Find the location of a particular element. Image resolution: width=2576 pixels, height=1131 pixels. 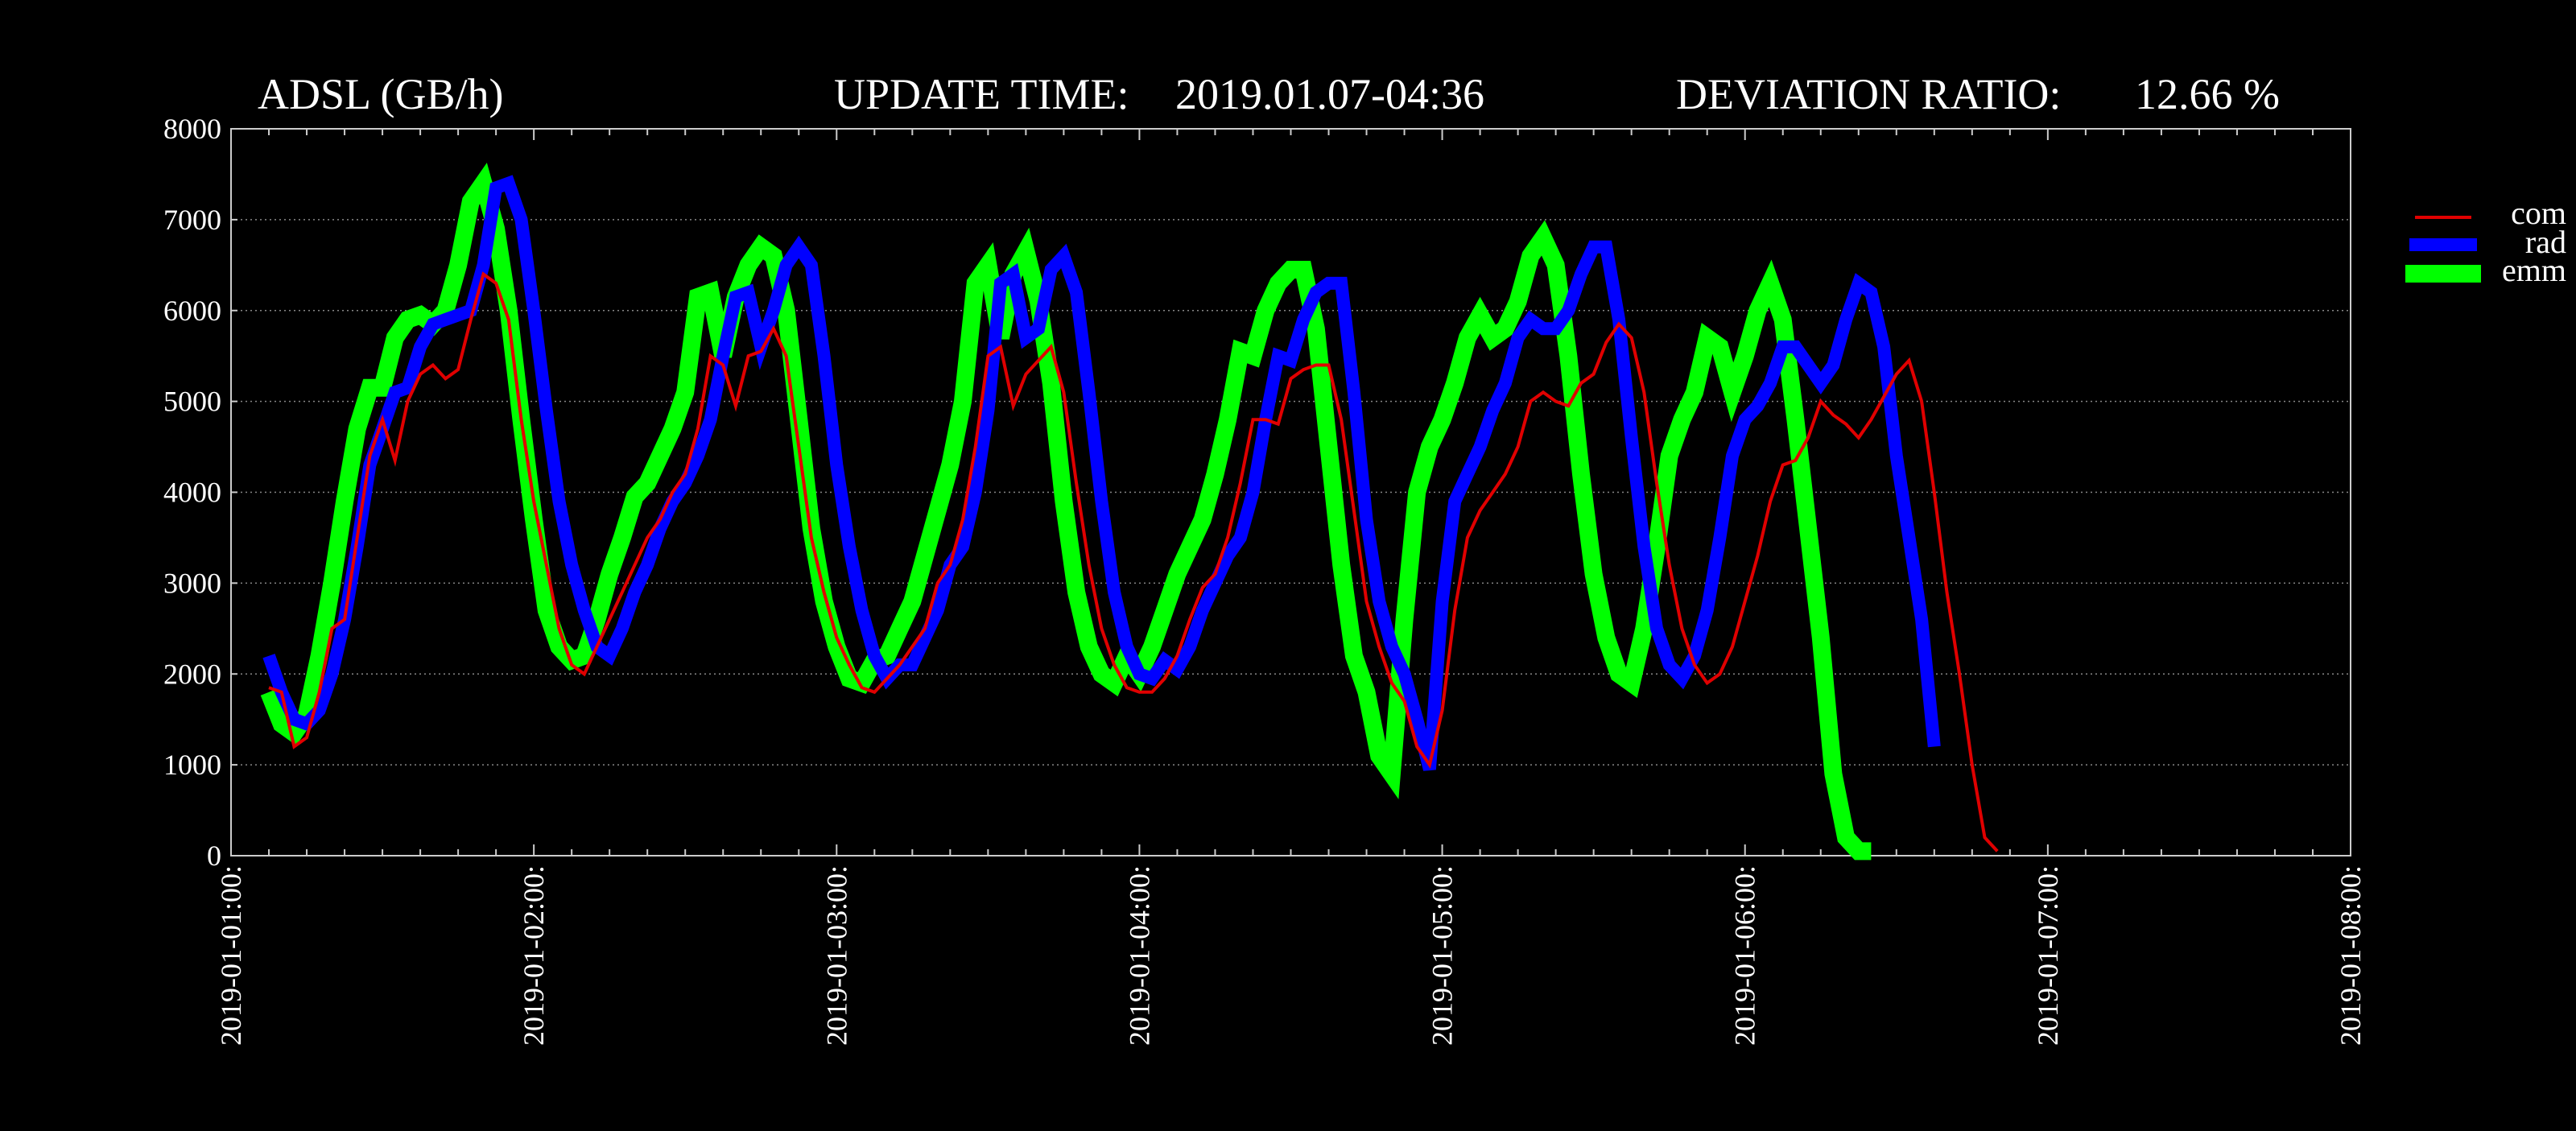

x-tick-label: 2019-01-07:00: is located at coordinates (2048, 955).